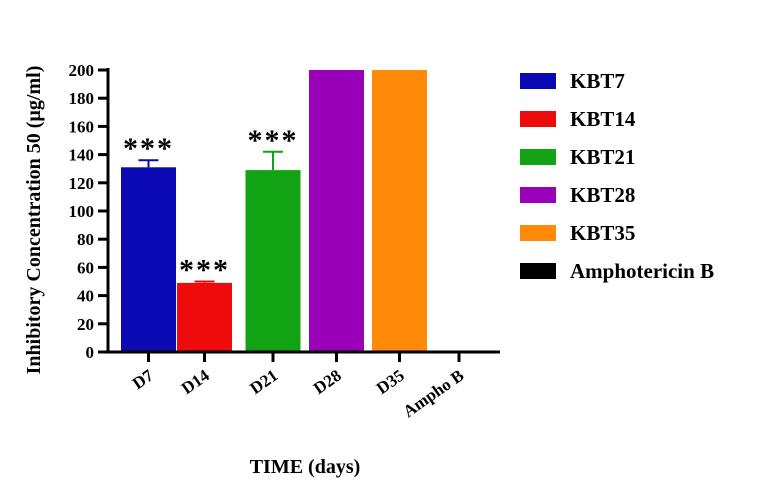  What do you see at coordinates (603, 194) in the screenshot?
I see `legend-label: KBT28` at bounding box center [603, 194].